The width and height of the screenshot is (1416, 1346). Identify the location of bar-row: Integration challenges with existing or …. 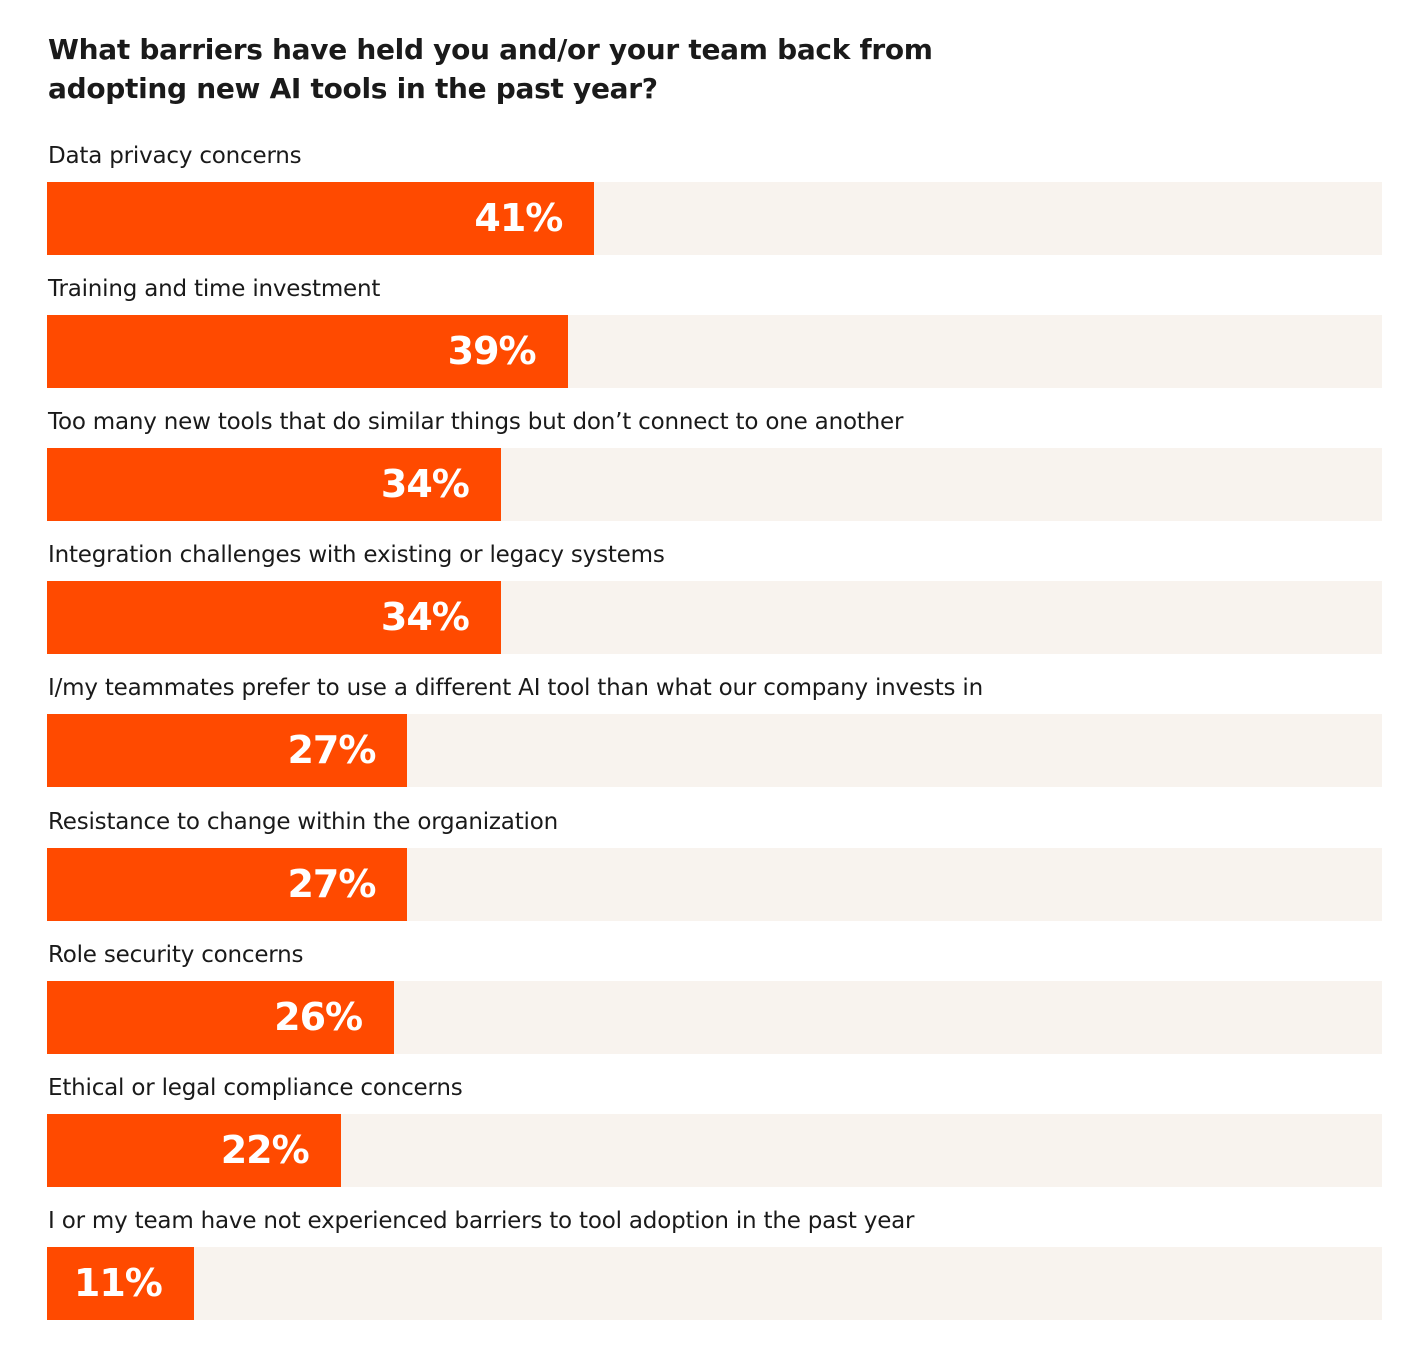
(714, 602).